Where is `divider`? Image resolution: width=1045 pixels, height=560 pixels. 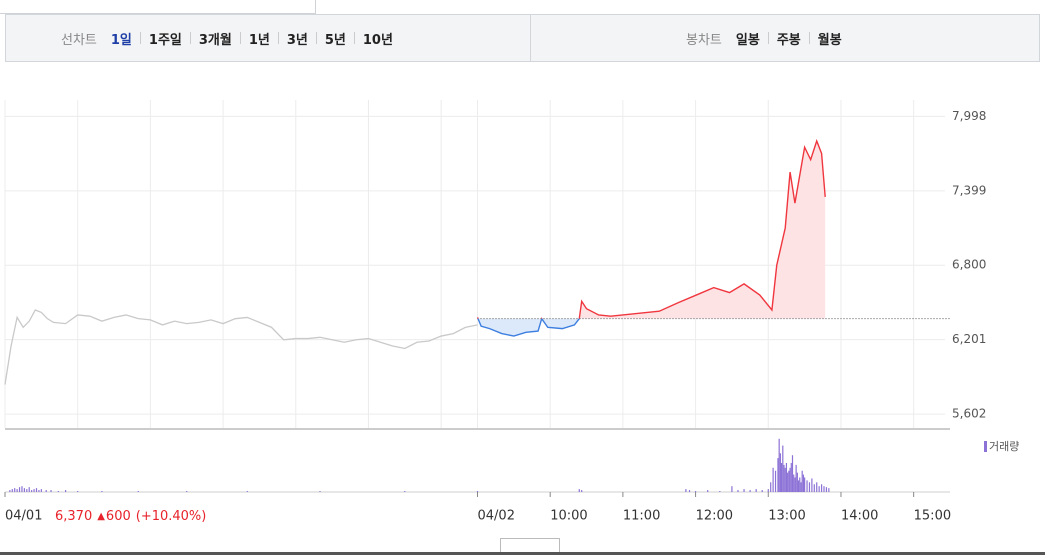 divider is located at coordinates (530, 38).